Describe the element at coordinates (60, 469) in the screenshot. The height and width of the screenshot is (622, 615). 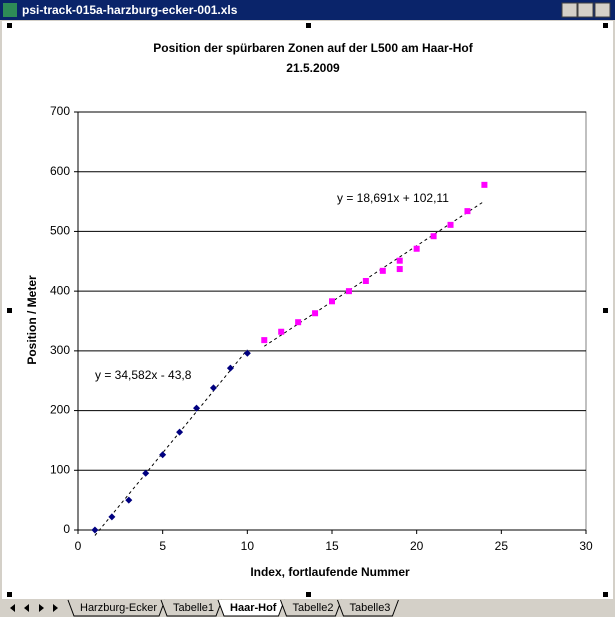
I see `y-tick-label: 100` at that location.